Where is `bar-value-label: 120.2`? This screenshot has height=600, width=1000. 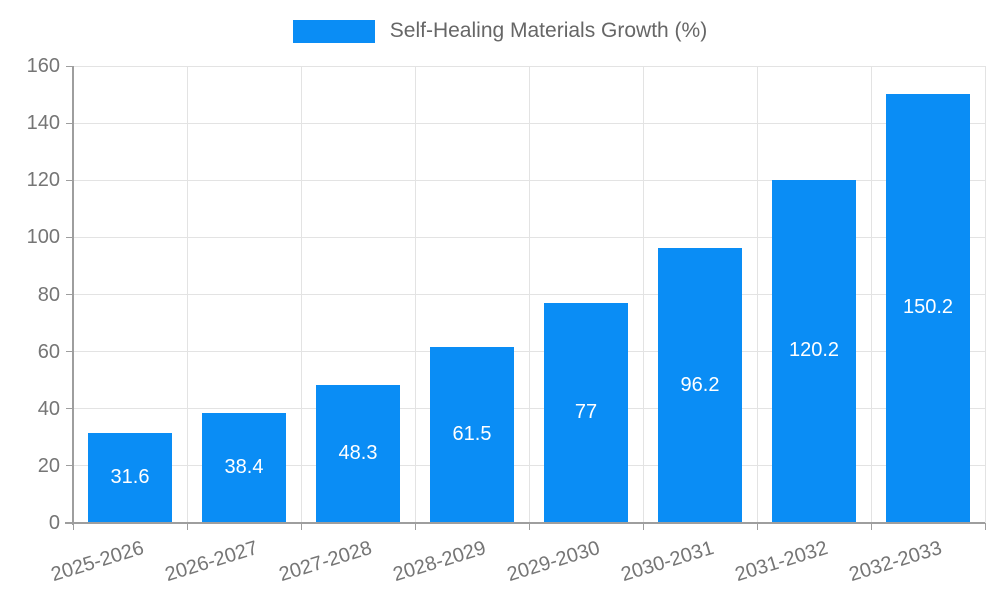
bar-value-label: 120.2 is located at coordinates (814, 350).